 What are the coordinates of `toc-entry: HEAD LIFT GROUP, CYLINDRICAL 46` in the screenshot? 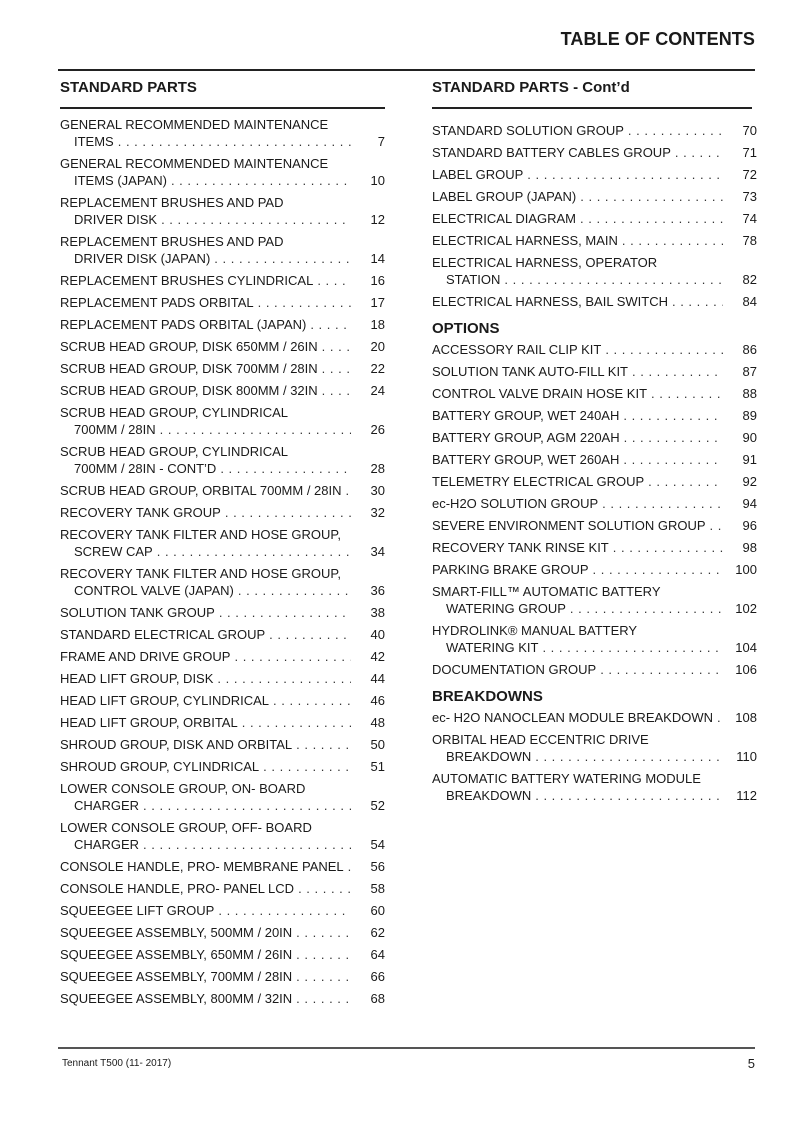 It's located at (222, 700).